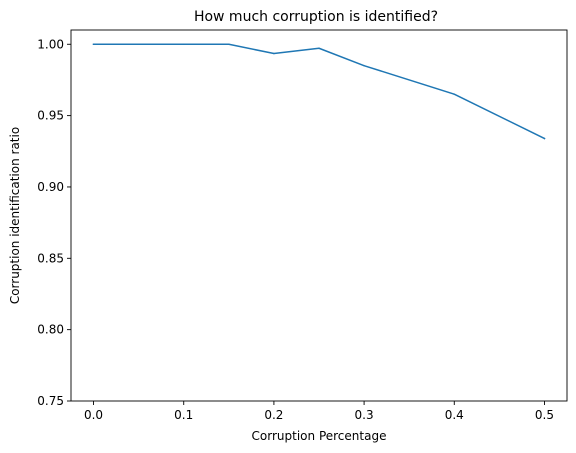  I want to click on x-tick-label: 0.4, so click(454, 415).